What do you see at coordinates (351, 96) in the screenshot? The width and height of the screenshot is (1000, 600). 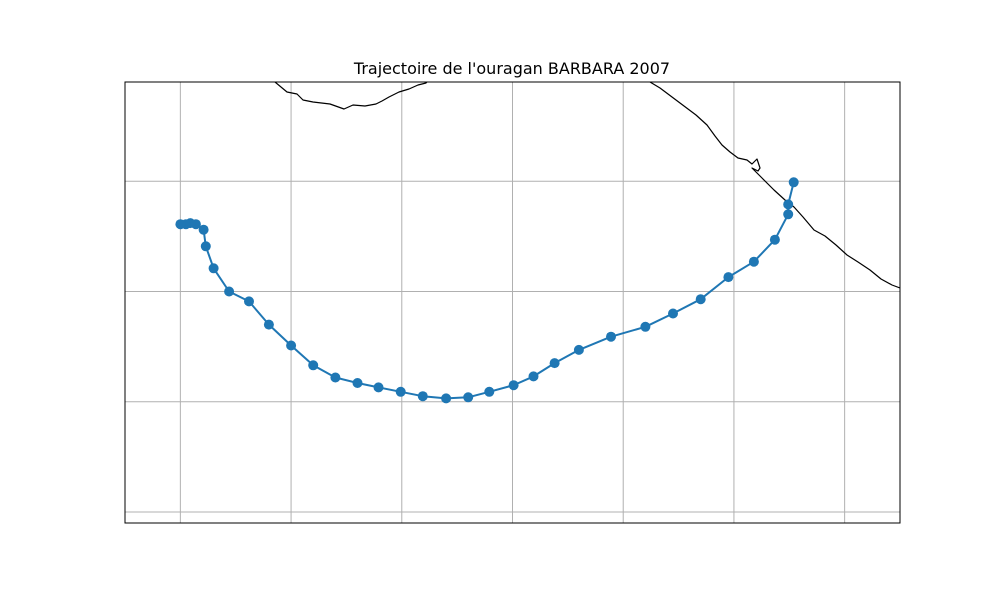 I see `coastline-north` at bounding box center [351, 96].